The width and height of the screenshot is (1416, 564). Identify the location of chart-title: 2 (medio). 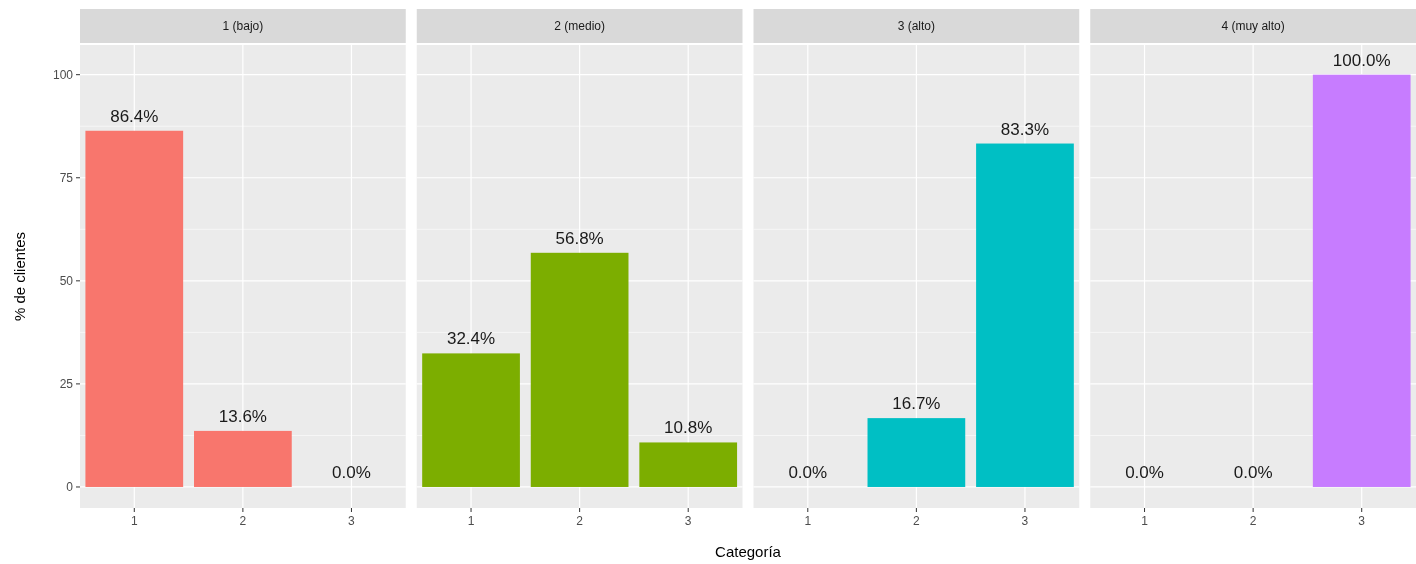
(579, 26).